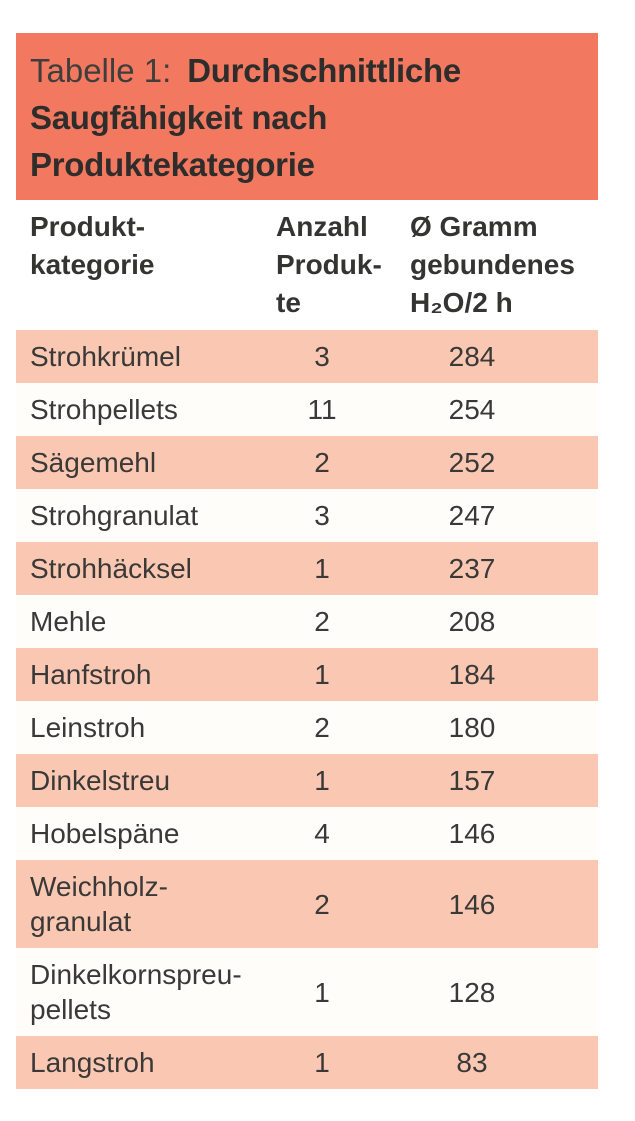 The height and width of the screenshot is (1121, 635). What do you see at coordinates (88, 727) in the screenshot?
I see `cell-category: Leinstroh` at bounding box center [88, 727].